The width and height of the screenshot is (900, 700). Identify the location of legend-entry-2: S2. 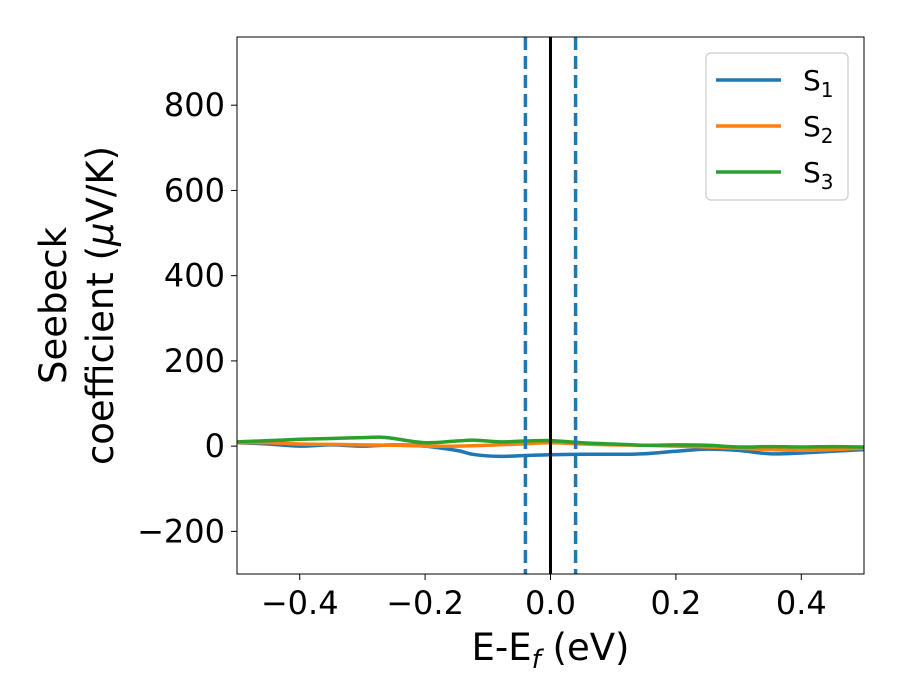
(818, 129).